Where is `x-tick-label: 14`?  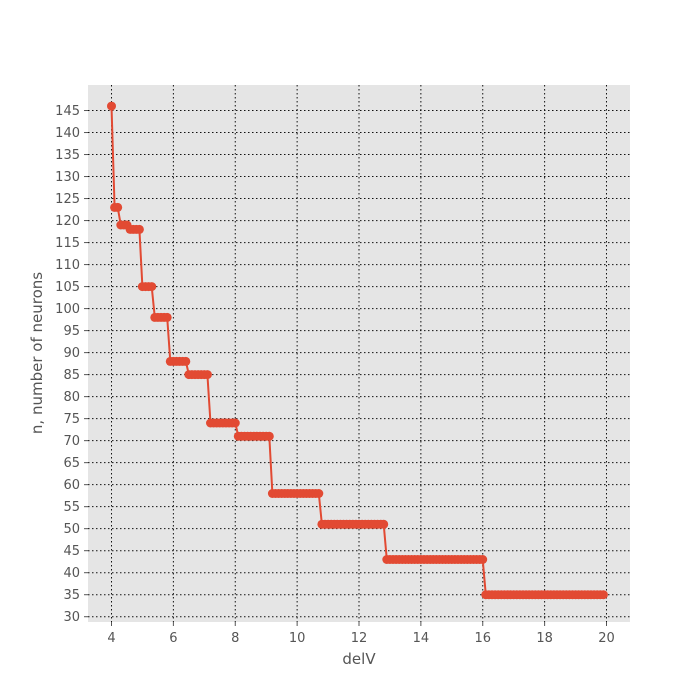 x-tick-label: 14 is located at coordinates (421, 638).